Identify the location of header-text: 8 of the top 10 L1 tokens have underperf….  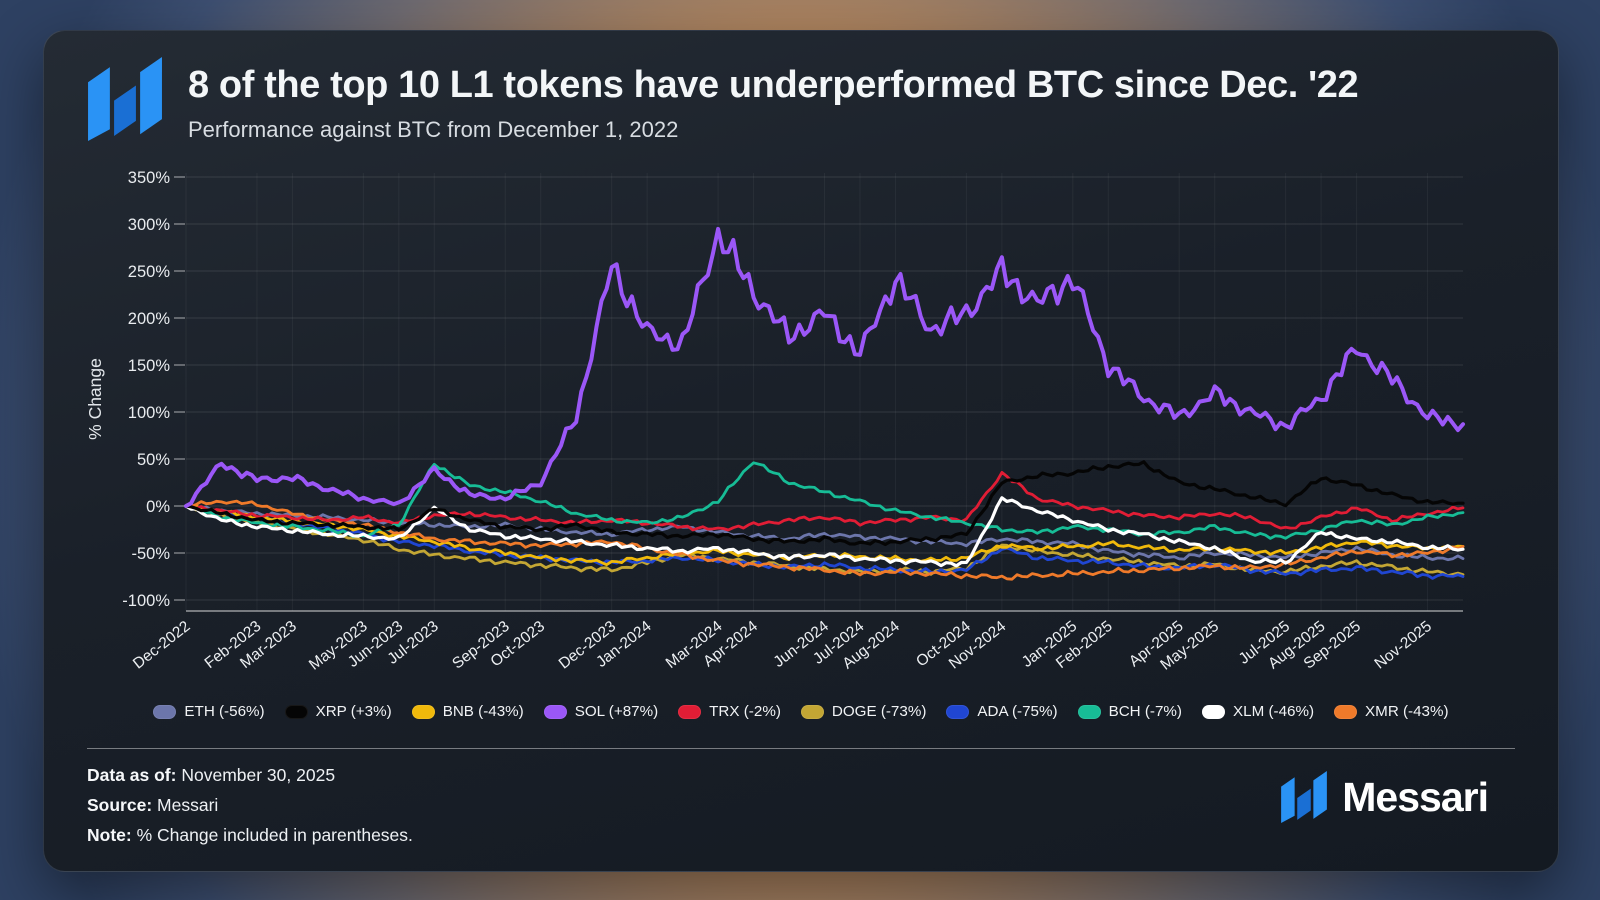
(773, 100).